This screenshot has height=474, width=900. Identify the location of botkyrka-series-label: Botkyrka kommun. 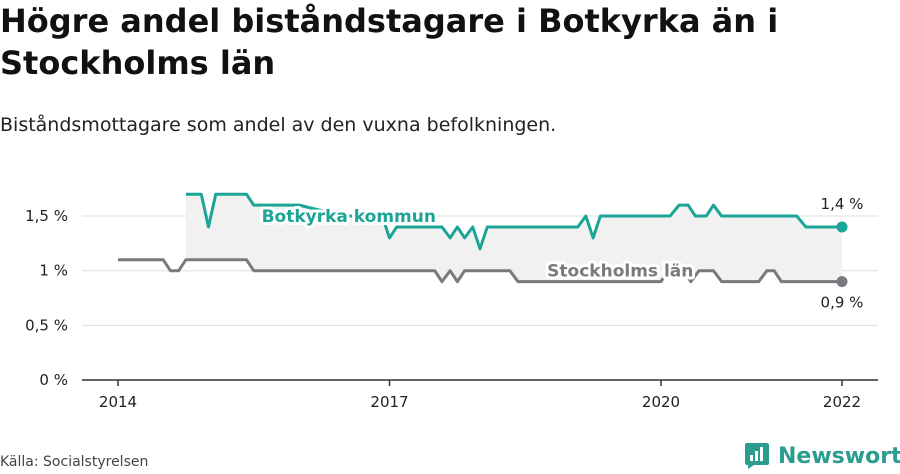
(349, 217).